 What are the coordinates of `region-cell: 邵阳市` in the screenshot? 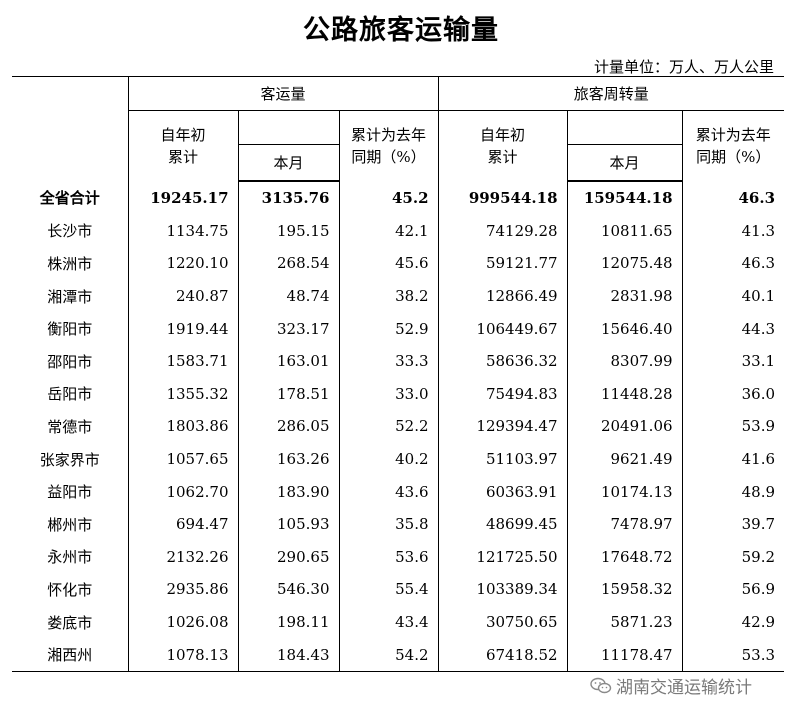 It's located at (70, 361).